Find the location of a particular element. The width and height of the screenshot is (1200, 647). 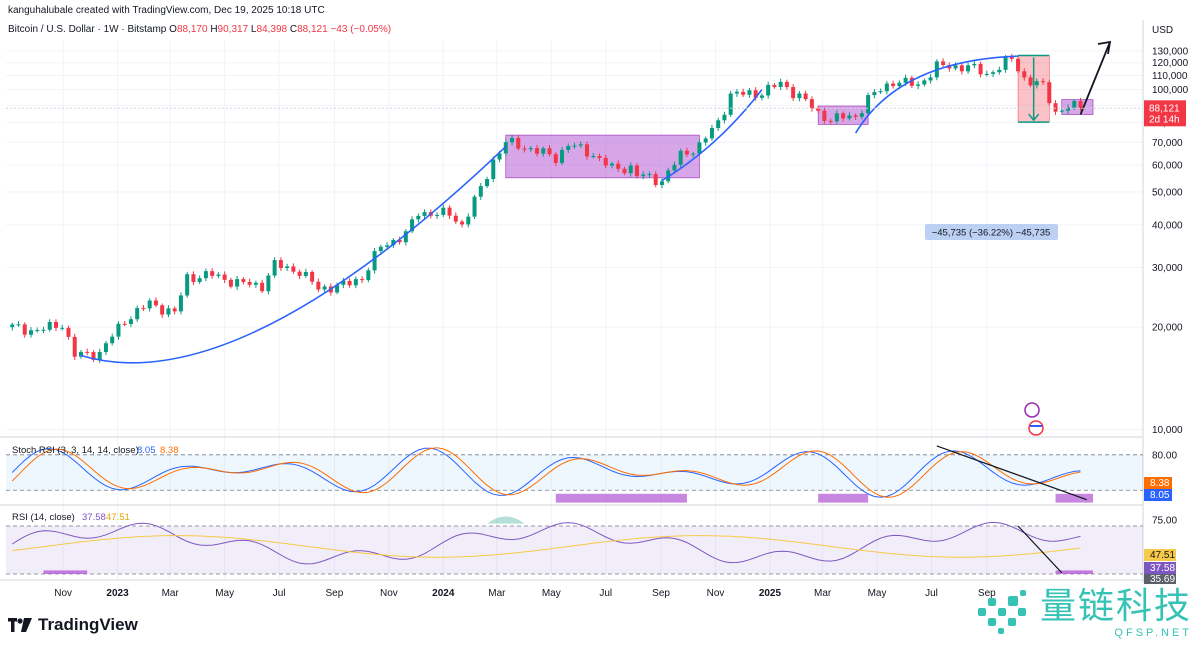

rsi-title: RSI (14, close) is located at coordinates (43, 517).